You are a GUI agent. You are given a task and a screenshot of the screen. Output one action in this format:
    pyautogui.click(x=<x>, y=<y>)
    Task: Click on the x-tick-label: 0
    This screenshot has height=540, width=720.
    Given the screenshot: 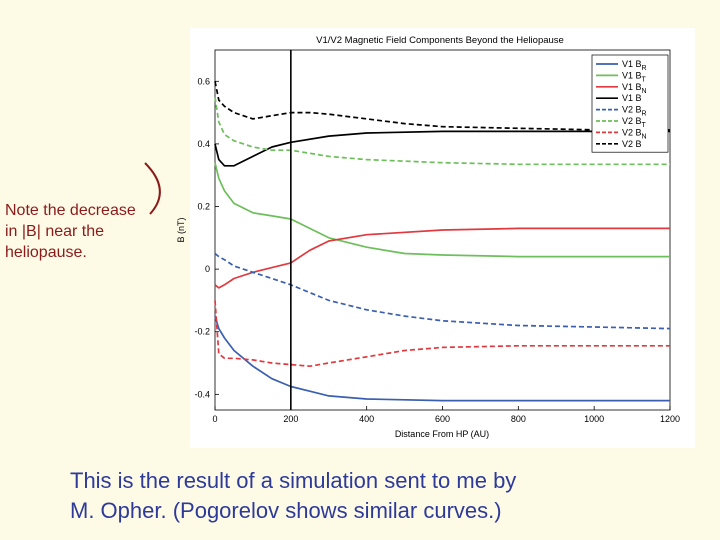 What is the action you would take?
    pyautogui.click(x=214, y=419)
    